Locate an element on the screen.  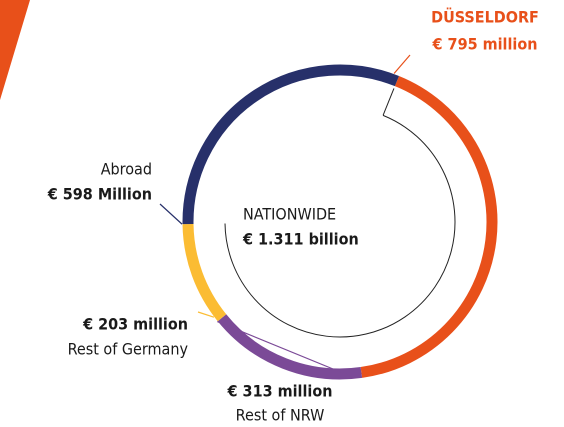
total-name: NATIONWIDE is located at coordinates (289, 214).